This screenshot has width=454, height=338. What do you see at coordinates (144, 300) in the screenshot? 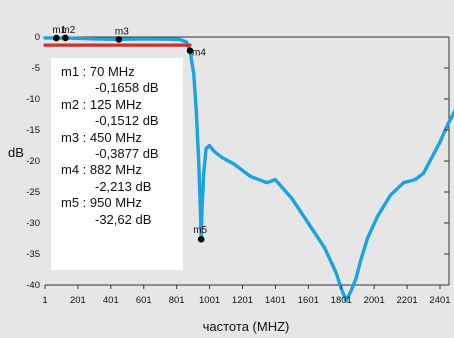
I see `x-tick-label: 601` at bounding box center [144, 300].